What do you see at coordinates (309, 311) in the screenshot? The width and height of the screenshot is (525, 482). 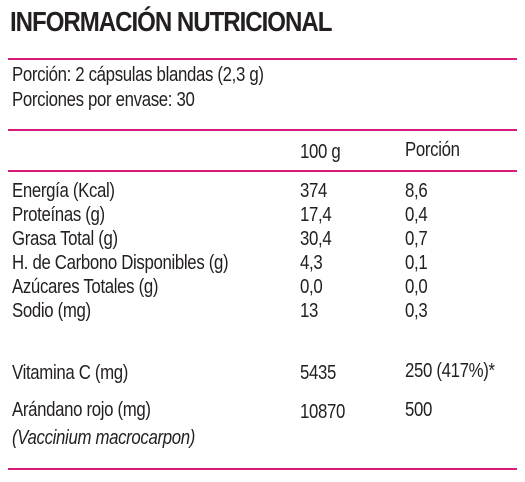 I see `nutrient-value-100g: 13` at bounding box center [309, 311].